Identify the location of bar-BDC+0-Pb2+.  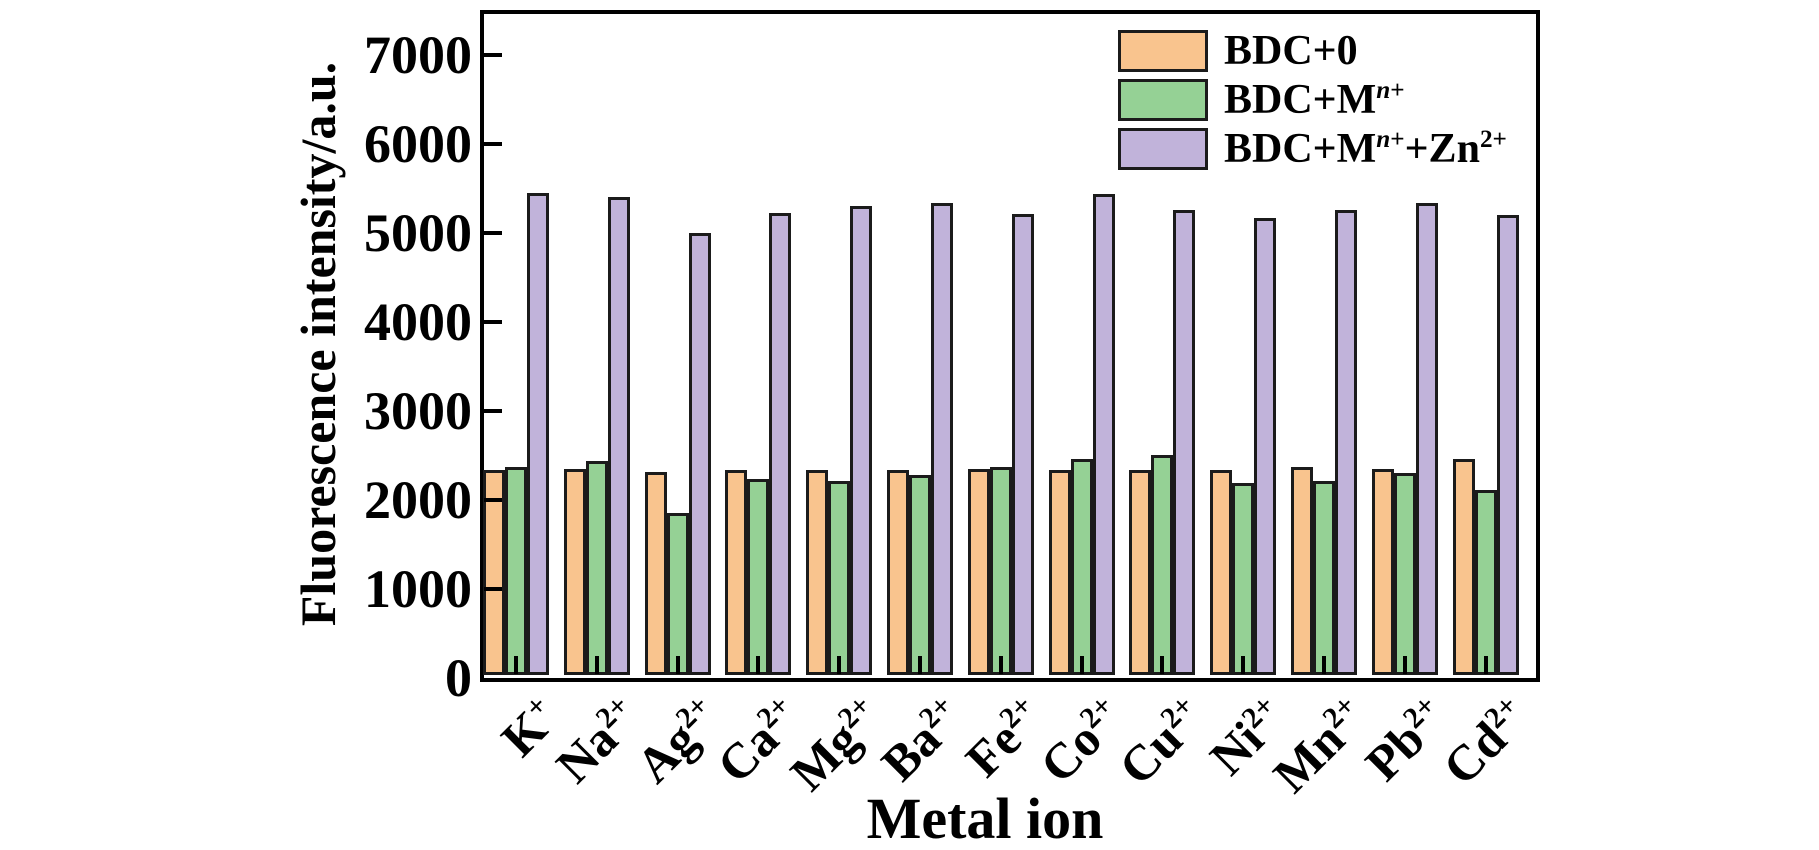
(1382, 571).